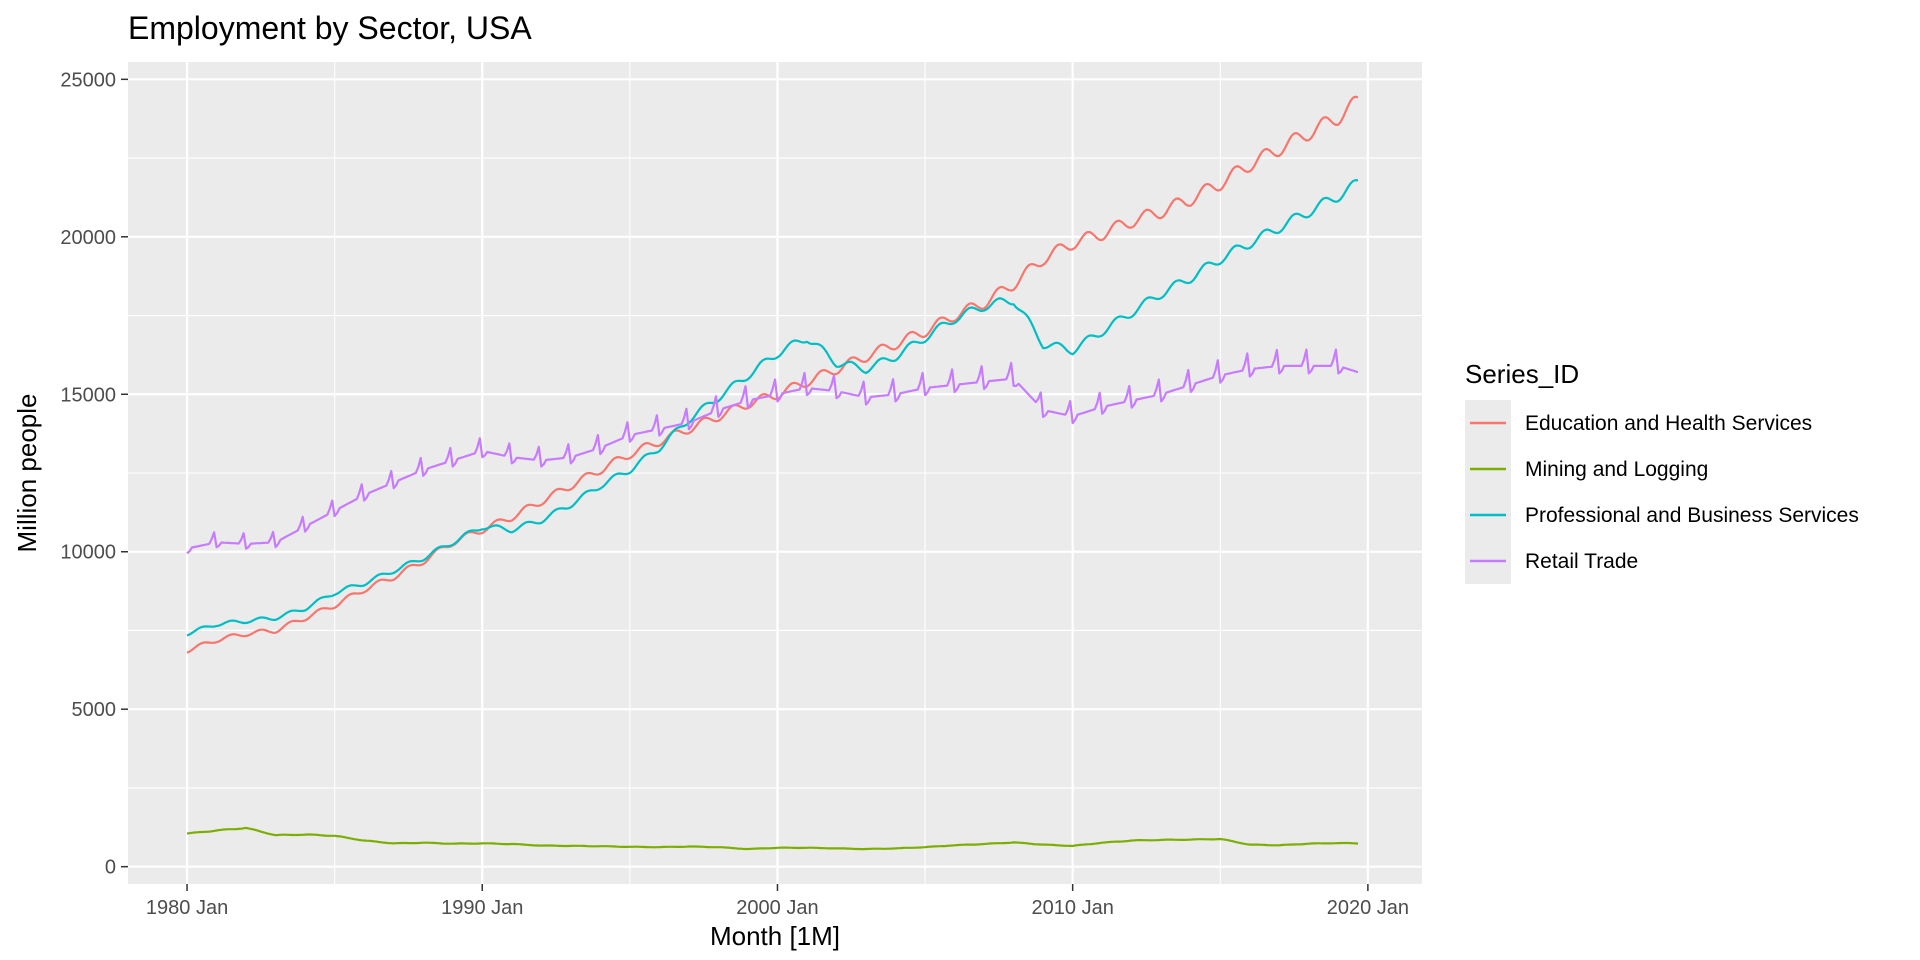 The image size is (1920, 960). Describe the element at coordinates (27, 473) in the screenshot. I see `y-axis-title: Million people` at that location.